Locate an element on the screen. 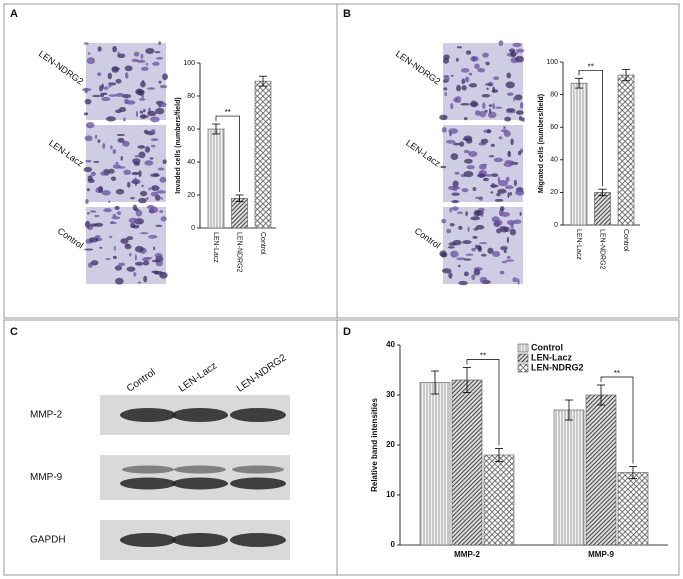 This screenshot has width=683, height=579. y-tick-label: 80 is located at coordinates (554, 94).